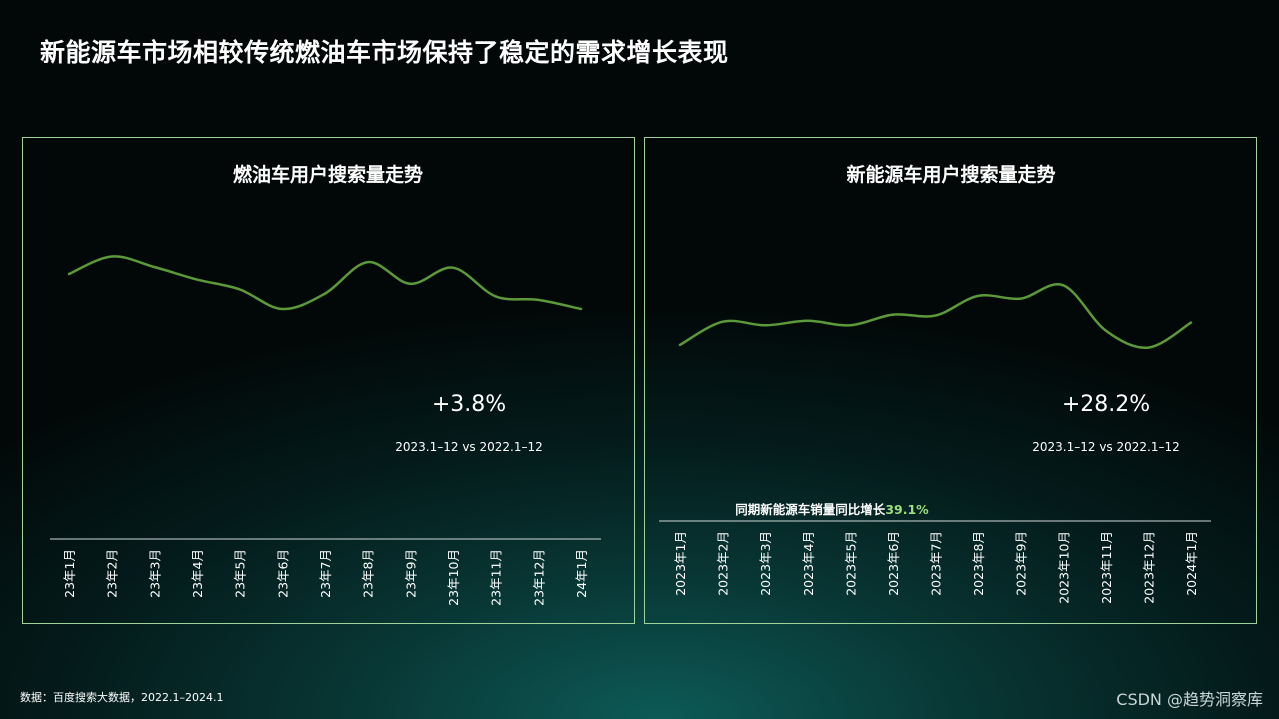 This screenshot has width=1279, height=719. I want to click on x-tick-label: 23年2月, so click(112, 573).